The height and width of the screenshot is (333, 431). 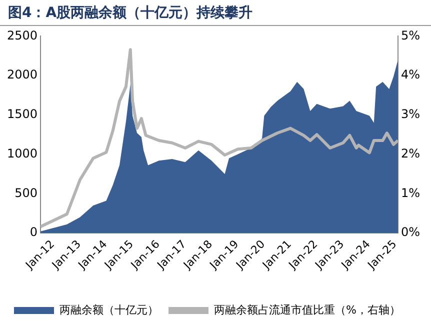 What do you see at coordinates (22, 75) in the screenshot?
I see `y-tick-label: 2000` at bounding box center [22, 75].